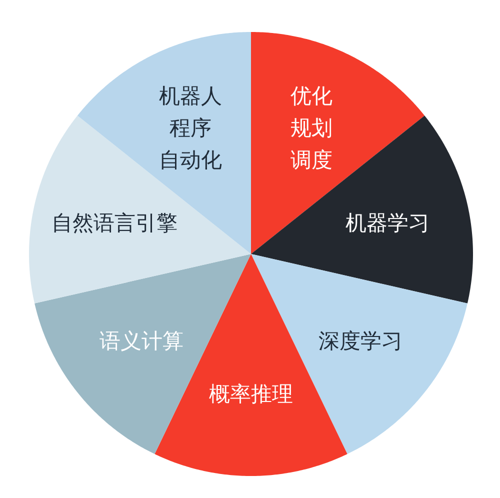 This screenshot has height=498, width=500. Describe the element at coordinates (251, 394) in the screenshot. I see `slice-label: 概率推理` at that location.